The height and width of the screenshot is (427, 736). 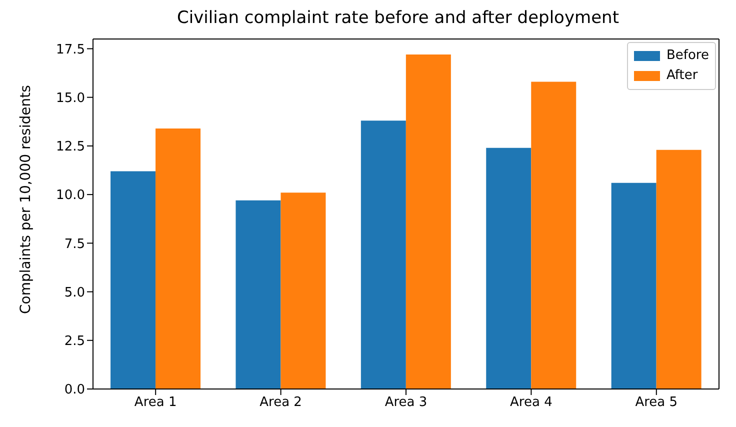 I want to click on y-tick-label: 17.5, so click(x=70, y=50).